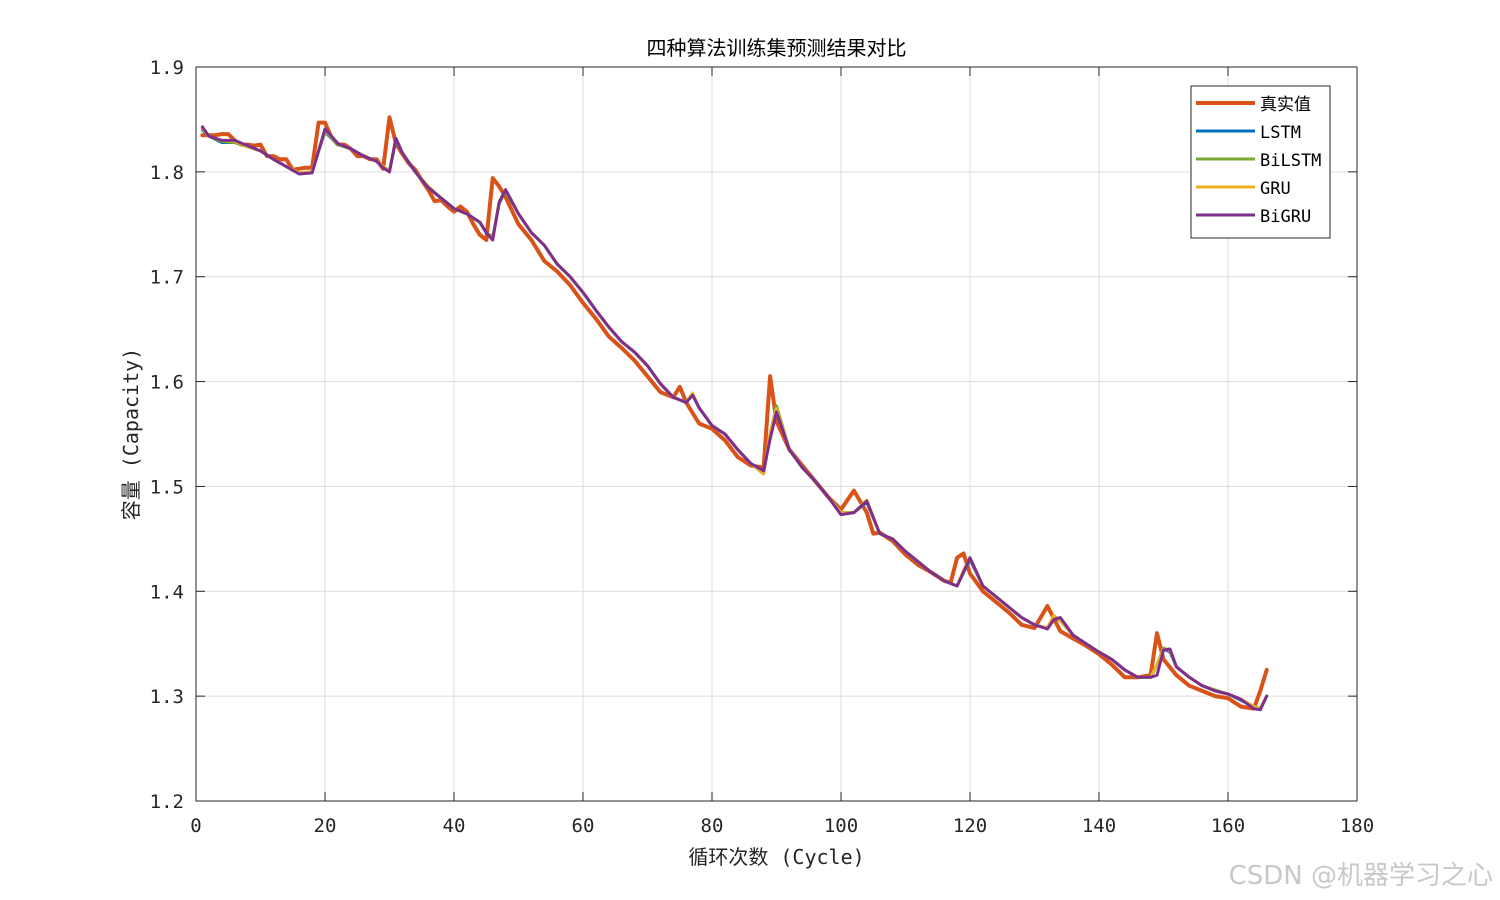 Image resolution: width=1500 pixels, height=900 pixels. I want to click on x-tick-label: 140, so click(1099, 826).